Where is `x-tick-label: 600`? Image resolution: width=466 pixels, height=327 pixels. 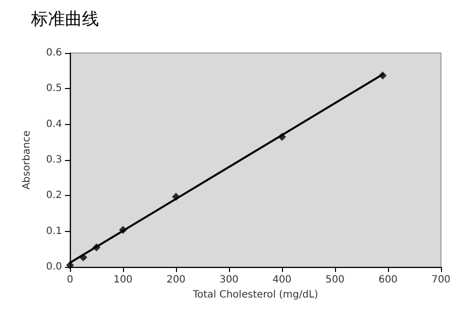
x-tick-label: 600 is located at coordinates (388, 280).